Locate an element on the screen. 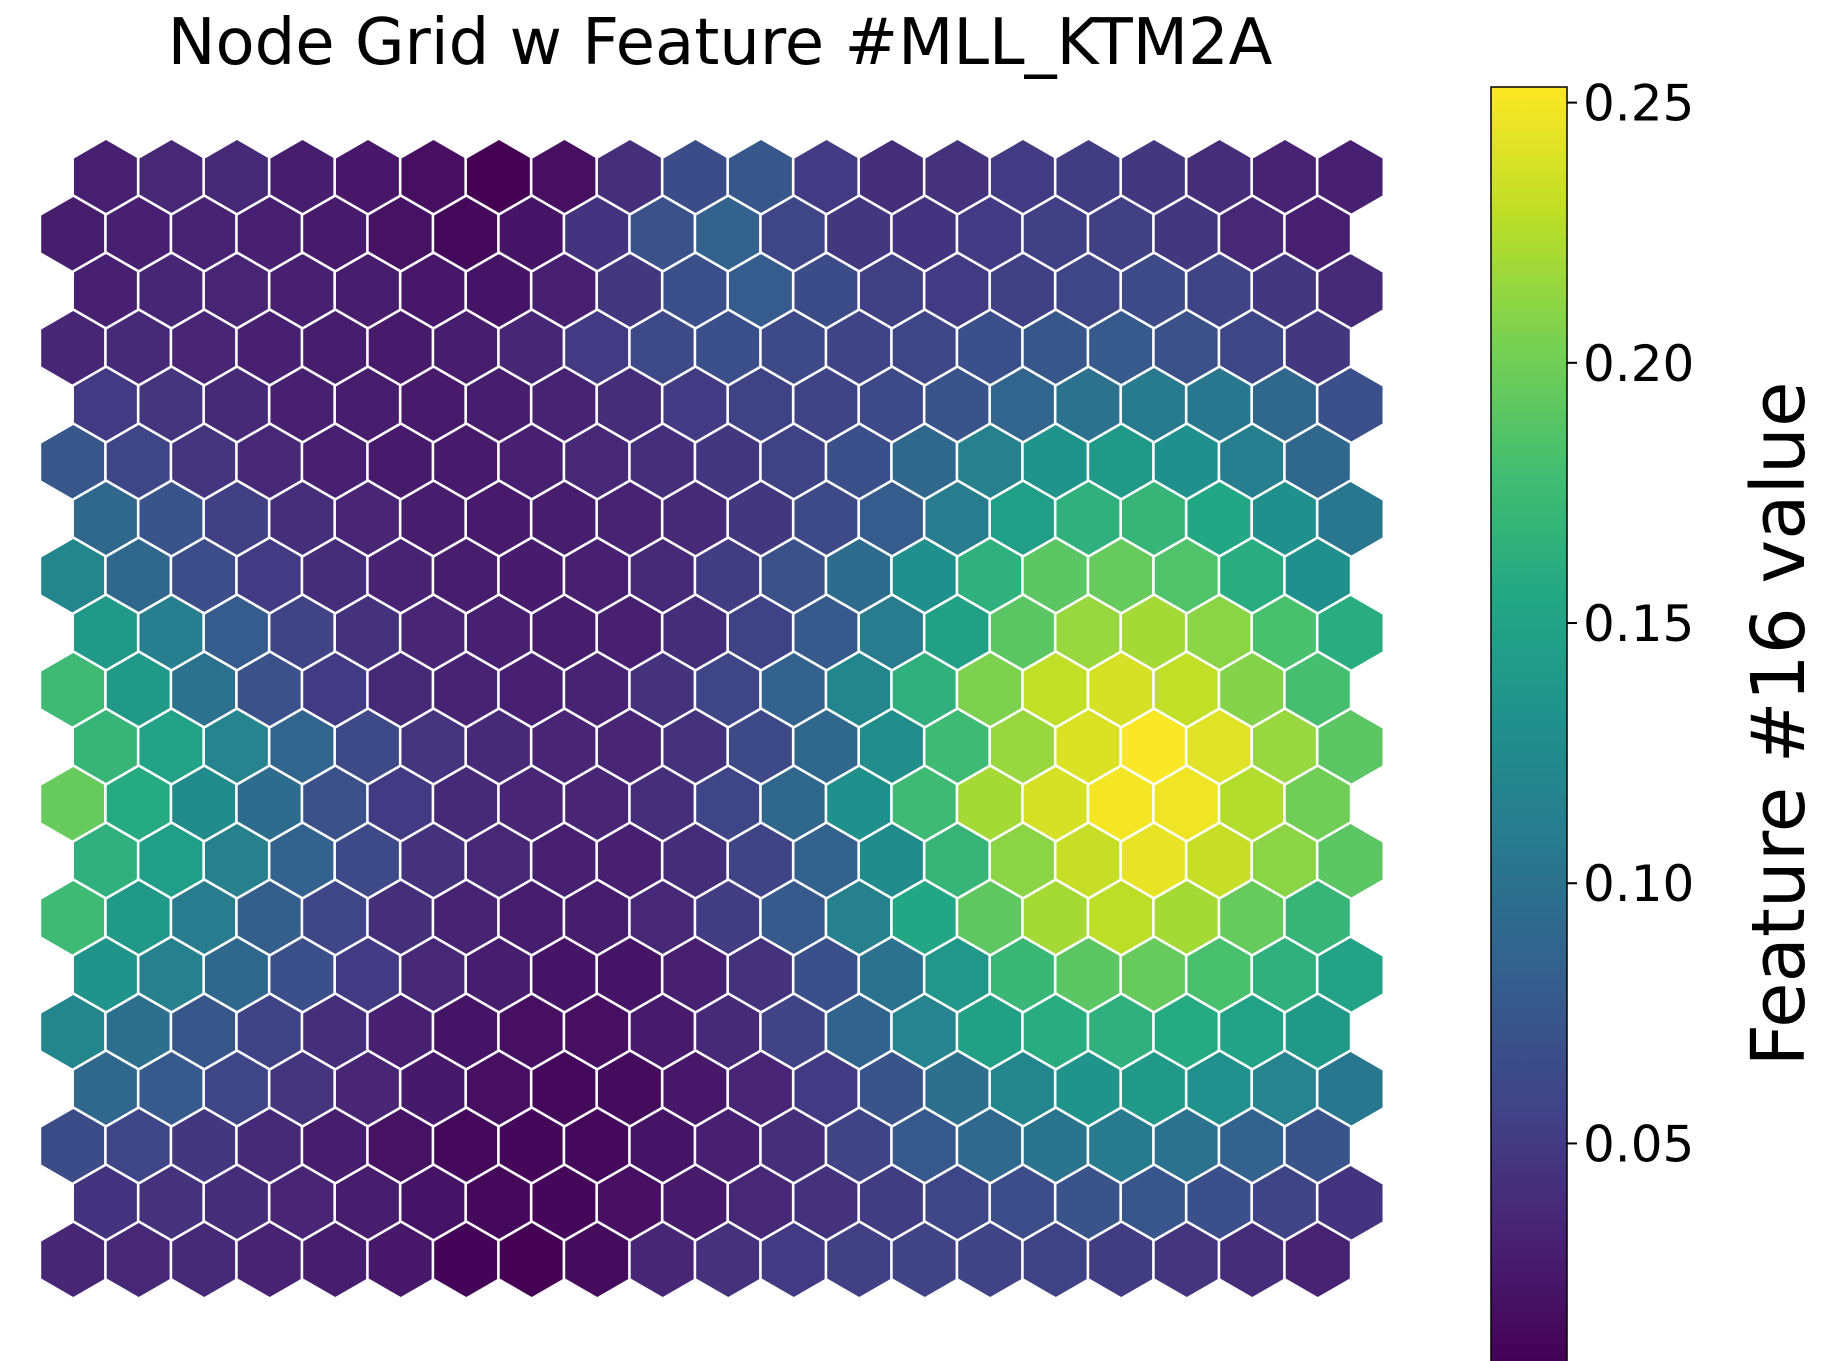 Image resolution: width=1833 pixels, height=1361 pixels. colorbar-ticks: 0.05 0.10 0.15 0.20 0.25 is located at coordinates (1630, 624).